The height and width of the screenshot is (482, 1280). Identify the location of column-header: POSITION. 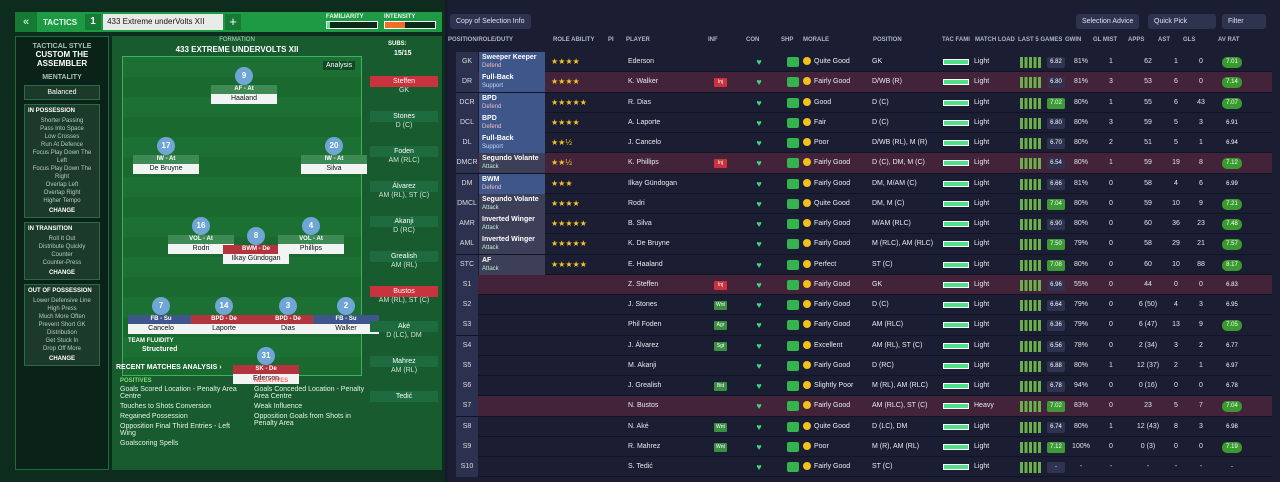
(887, 40).